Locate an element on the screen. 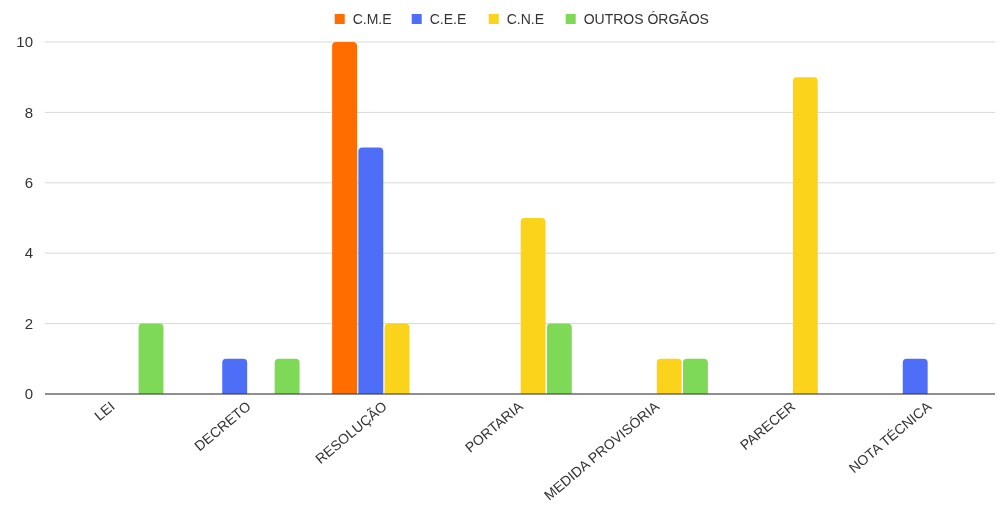  x-tick-label: LEI is located at coordinates (104, 411).